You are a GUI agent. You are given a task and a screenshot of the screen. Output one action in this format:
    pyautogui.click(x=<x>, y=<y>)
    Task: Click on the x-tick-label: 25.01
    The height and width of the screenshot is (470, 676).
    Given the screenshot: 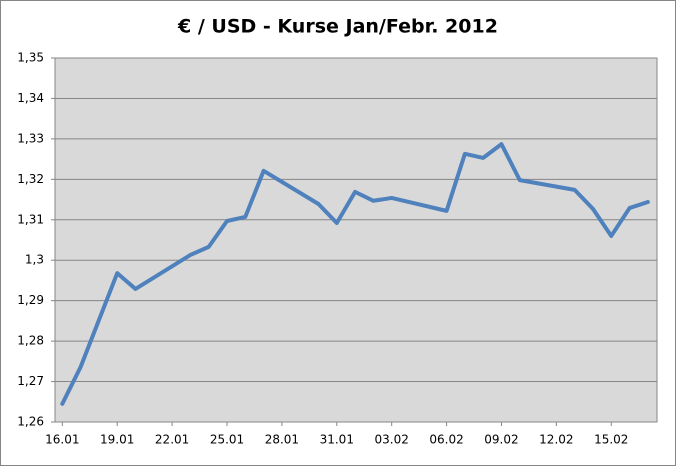 What is the action you would take?
    pyautogui.click(x=227, y=440)
    